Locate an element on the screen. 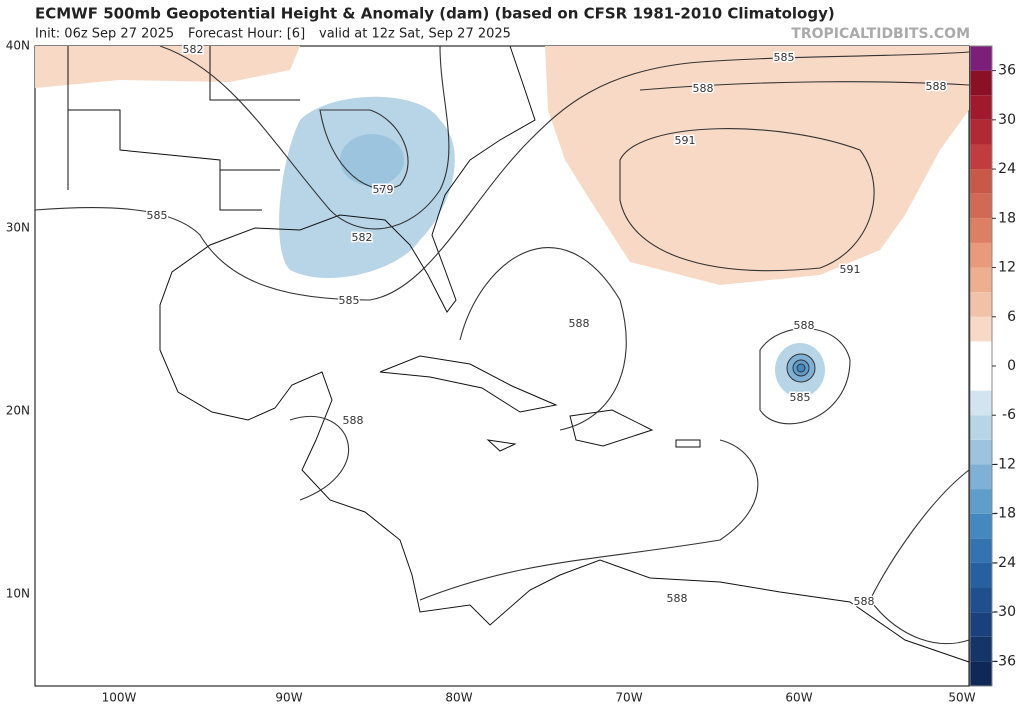  colorbar-label: 0 is located at coordinates (1011, 366).